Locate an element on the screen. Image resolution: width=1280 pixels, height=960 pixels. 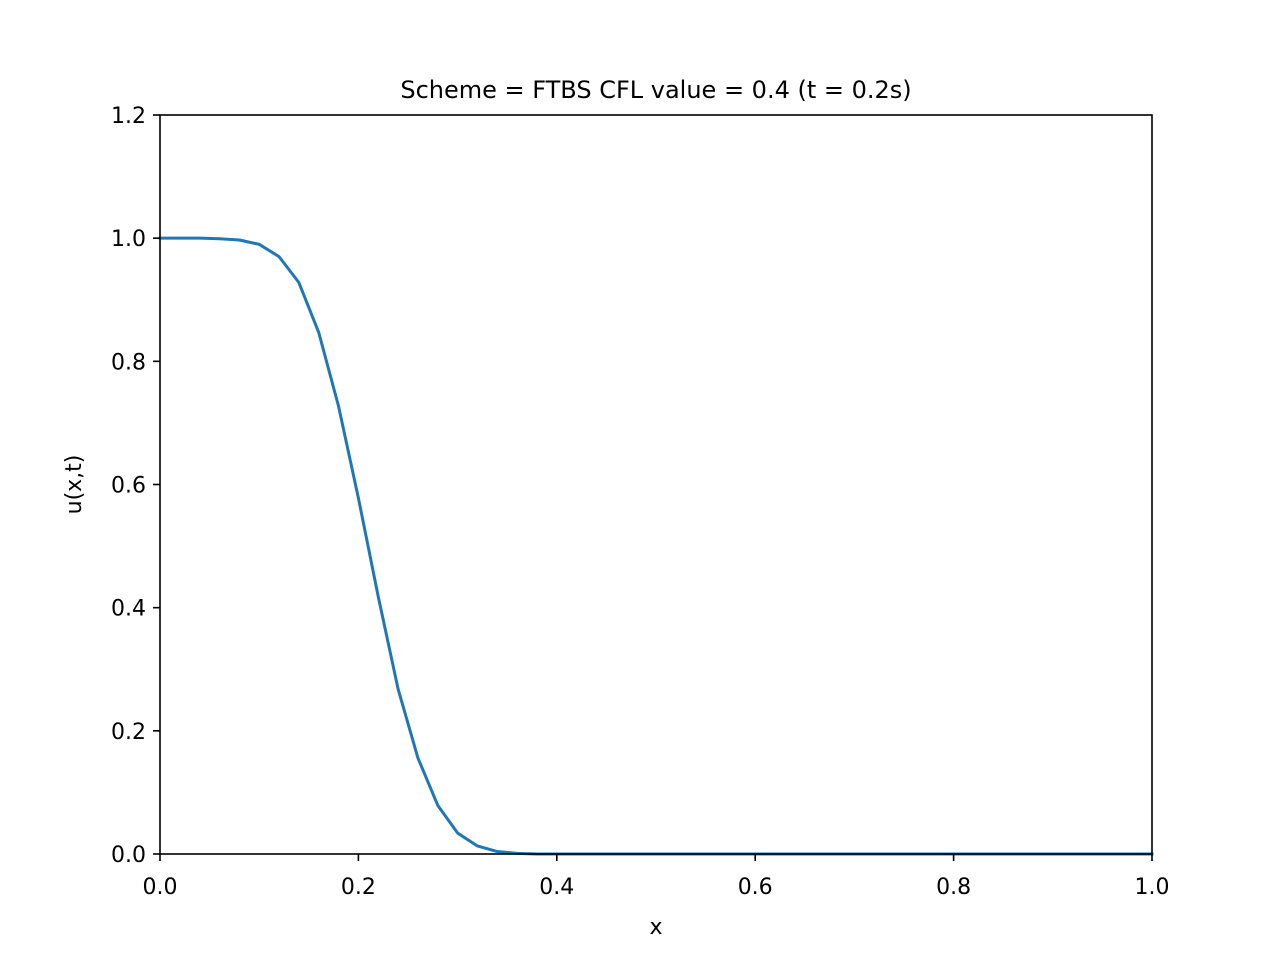
y-axis-ticks: 0.0 0.2 0.4 0.6 0.8 1.0 1.2 is located at coordinates (135, 486).